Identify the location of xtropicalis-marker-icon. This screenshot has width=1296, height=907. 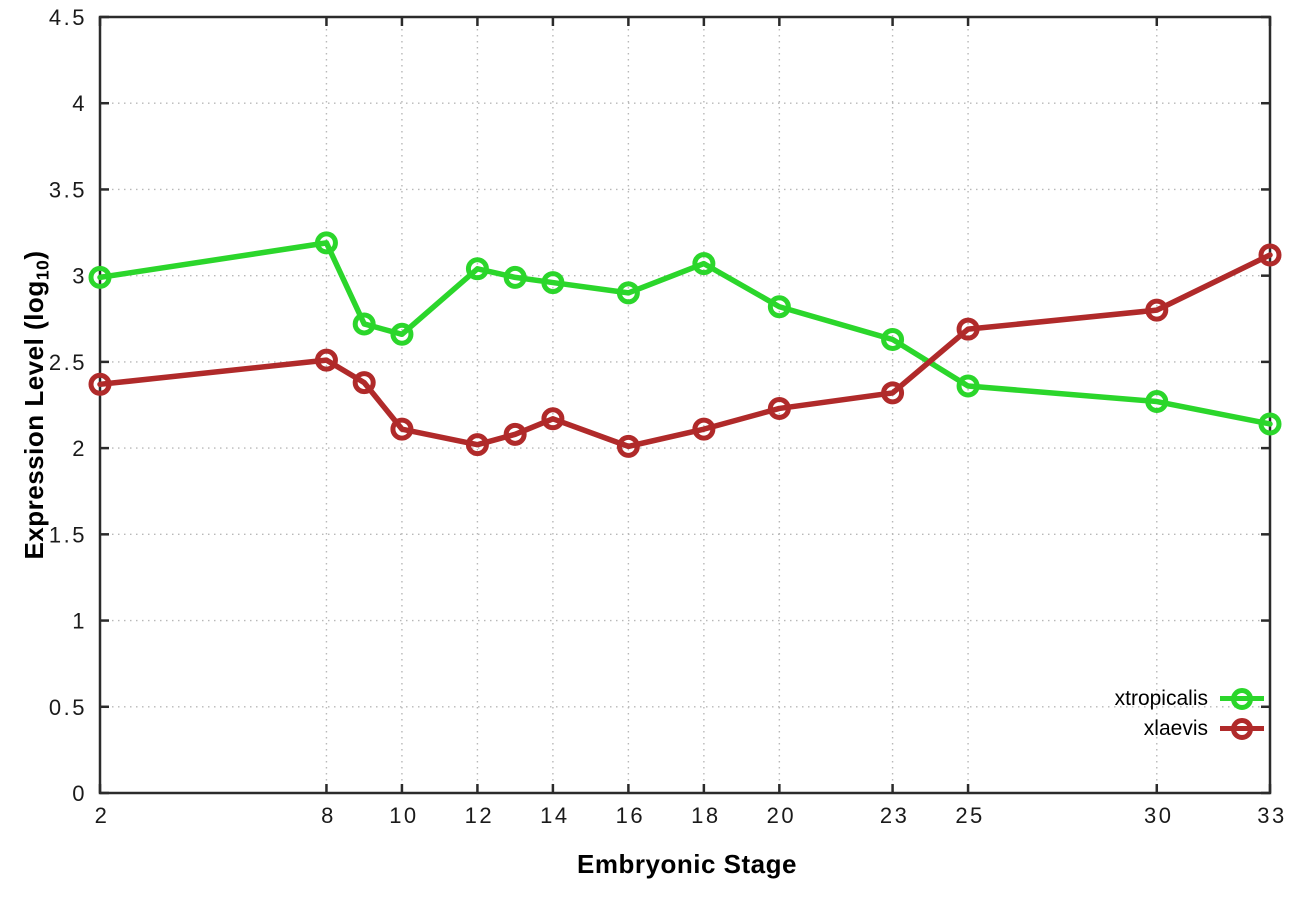
(1242, 698).